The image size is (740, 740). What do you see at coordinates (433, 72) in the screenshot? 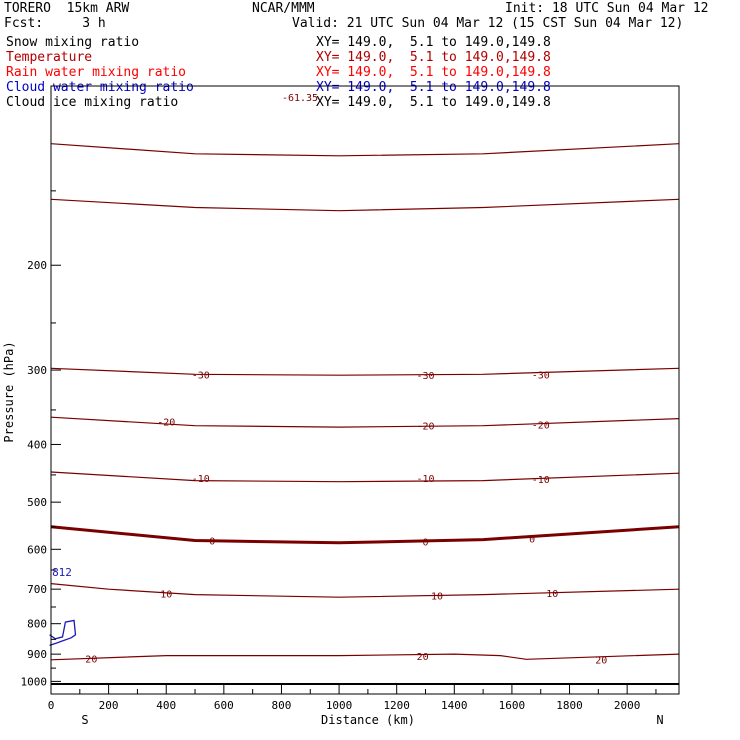
I see `field-xy-rain: XY= 149.0, 5.1 to 149.0,149.8` at bounding box center [433, 72].